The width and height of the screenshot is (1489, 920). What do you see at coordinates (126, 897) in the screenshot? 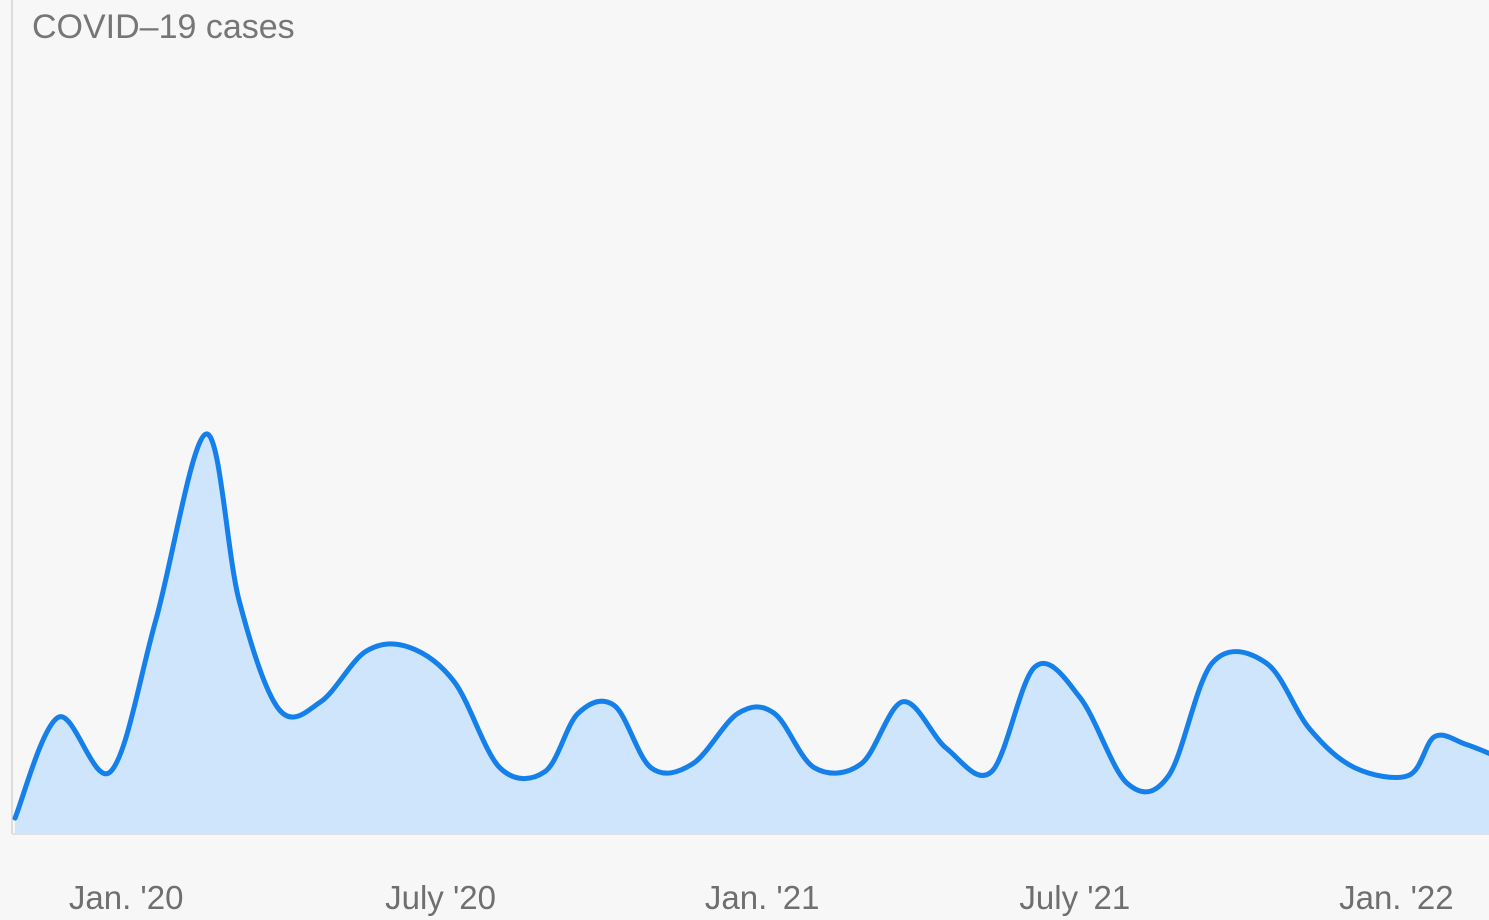
I see `x-tick-label: Jan. '20` at bounding box center [126, 897].